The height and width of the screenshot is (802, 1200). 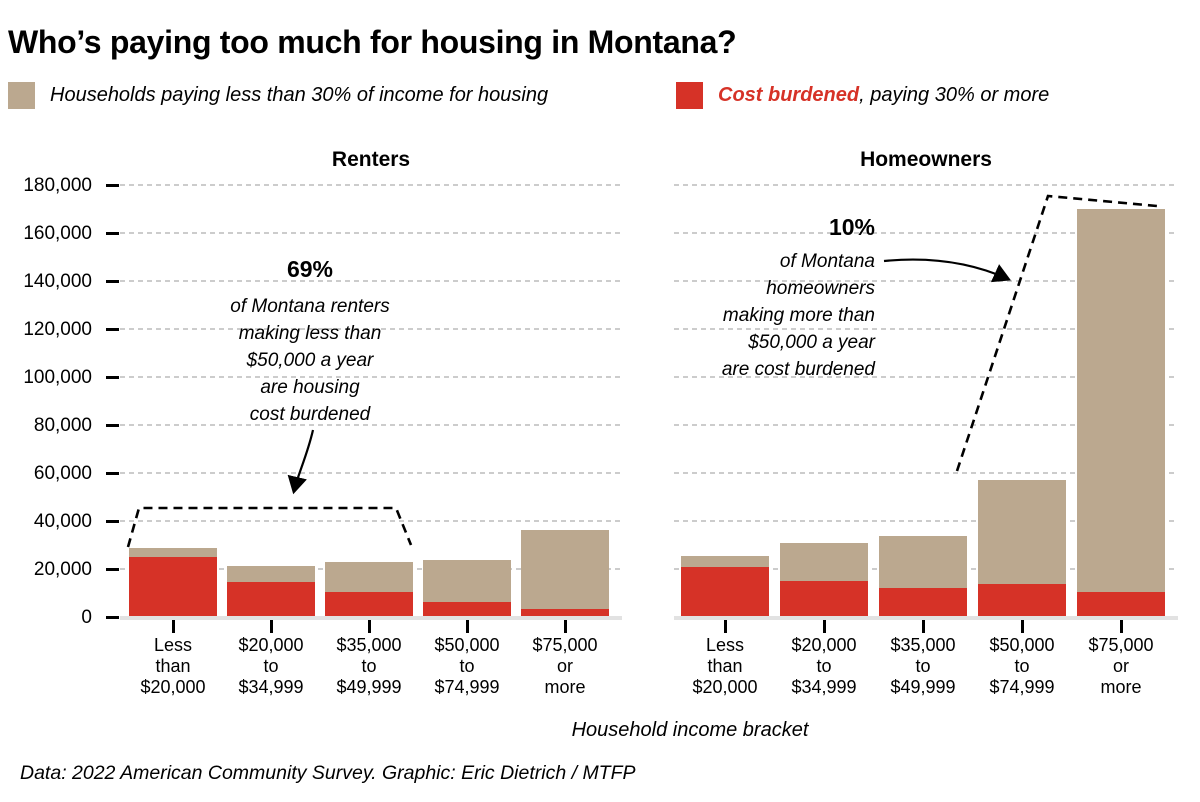 What do you see at coordinates (689, 95) in the screenshot?
I see `legend-swatch-red` at bounding box center [689, 95].